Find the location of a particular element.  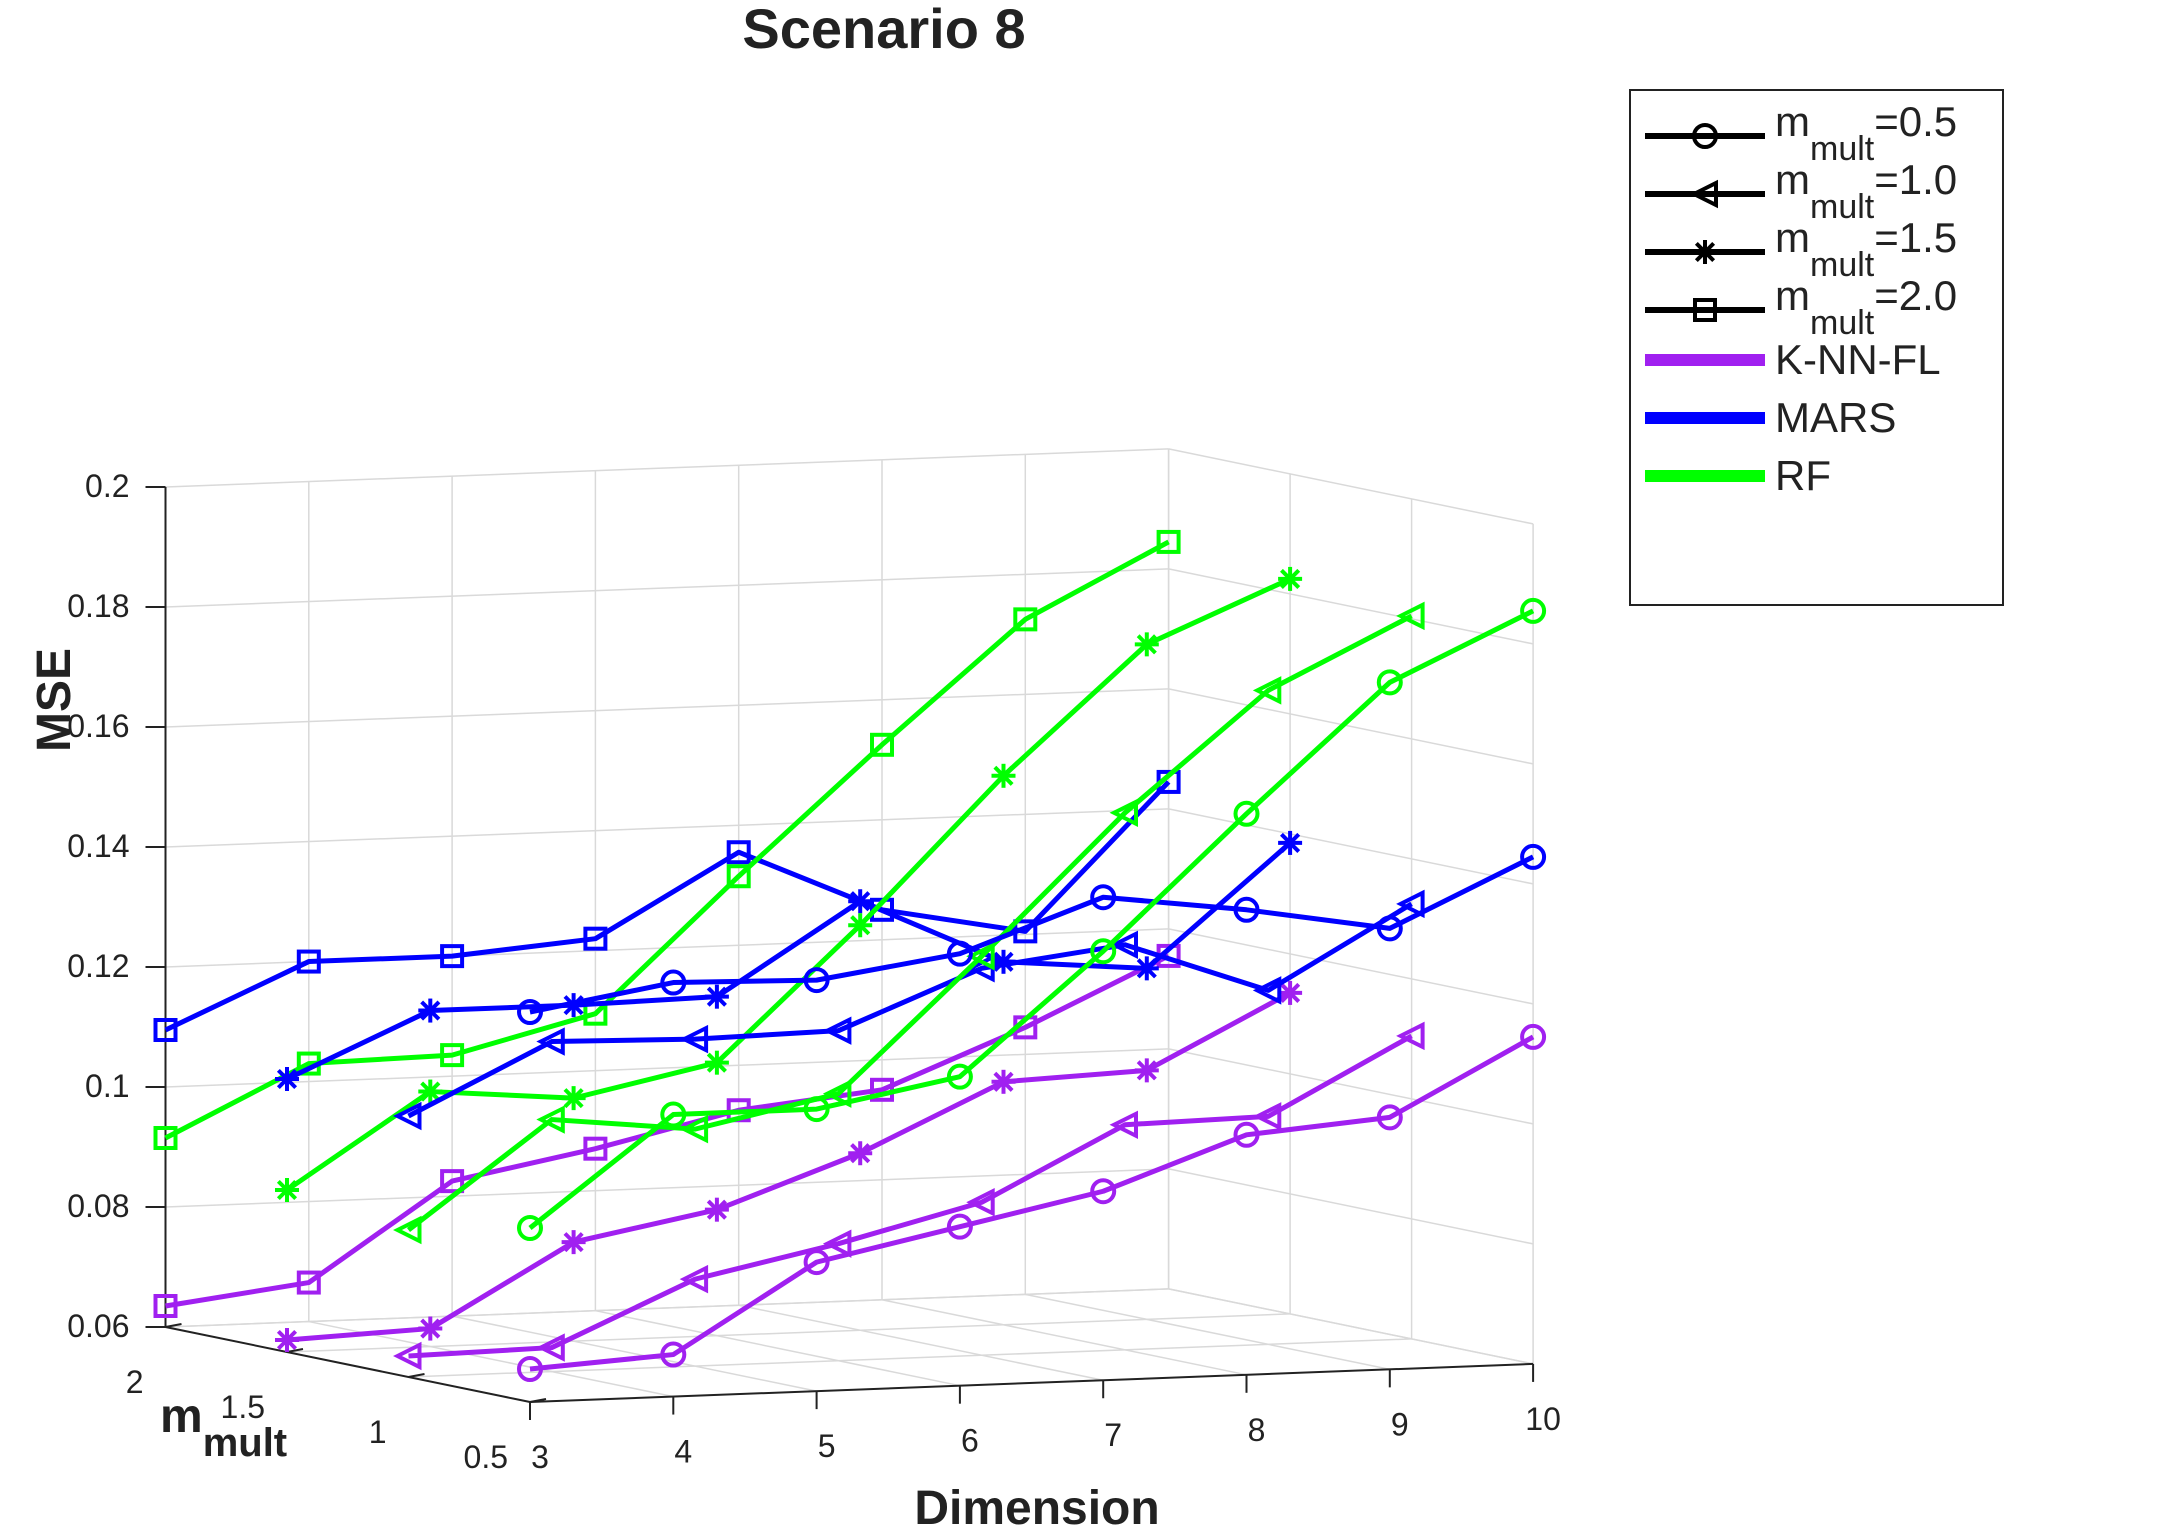

y-tick-label: 1 is located at coordinates (378, 1432).